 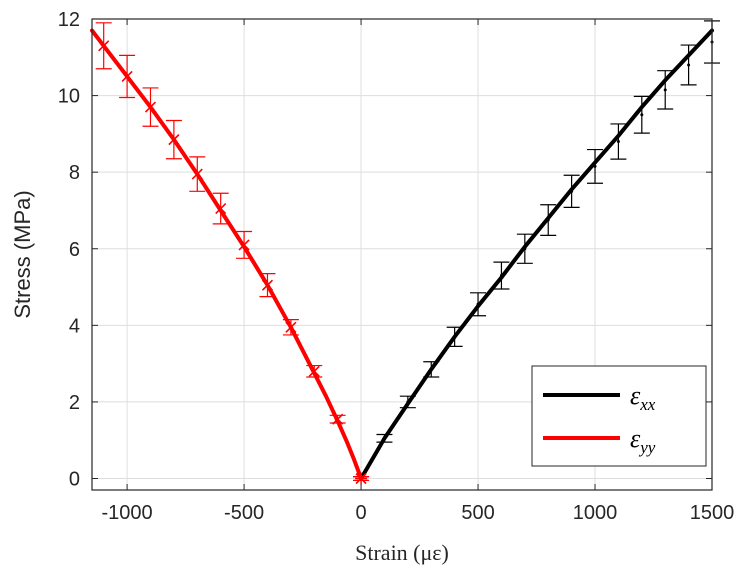 What do you see at coordinates (619, 416) in the screenshot?
I see `legend-box` at bounding box center [619, 416].